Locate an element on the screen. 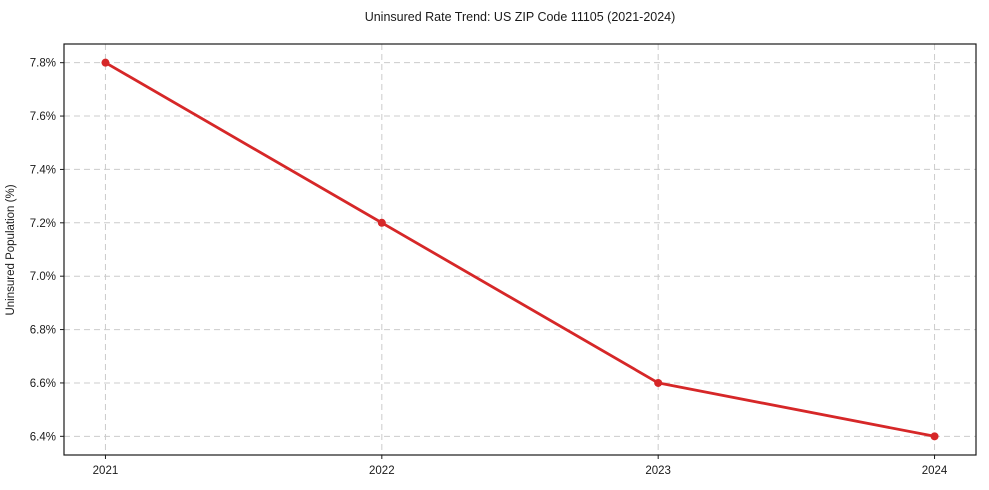 The image size is (989, 490). x-tick-label: 2022 is located at coordinates (382, 471).